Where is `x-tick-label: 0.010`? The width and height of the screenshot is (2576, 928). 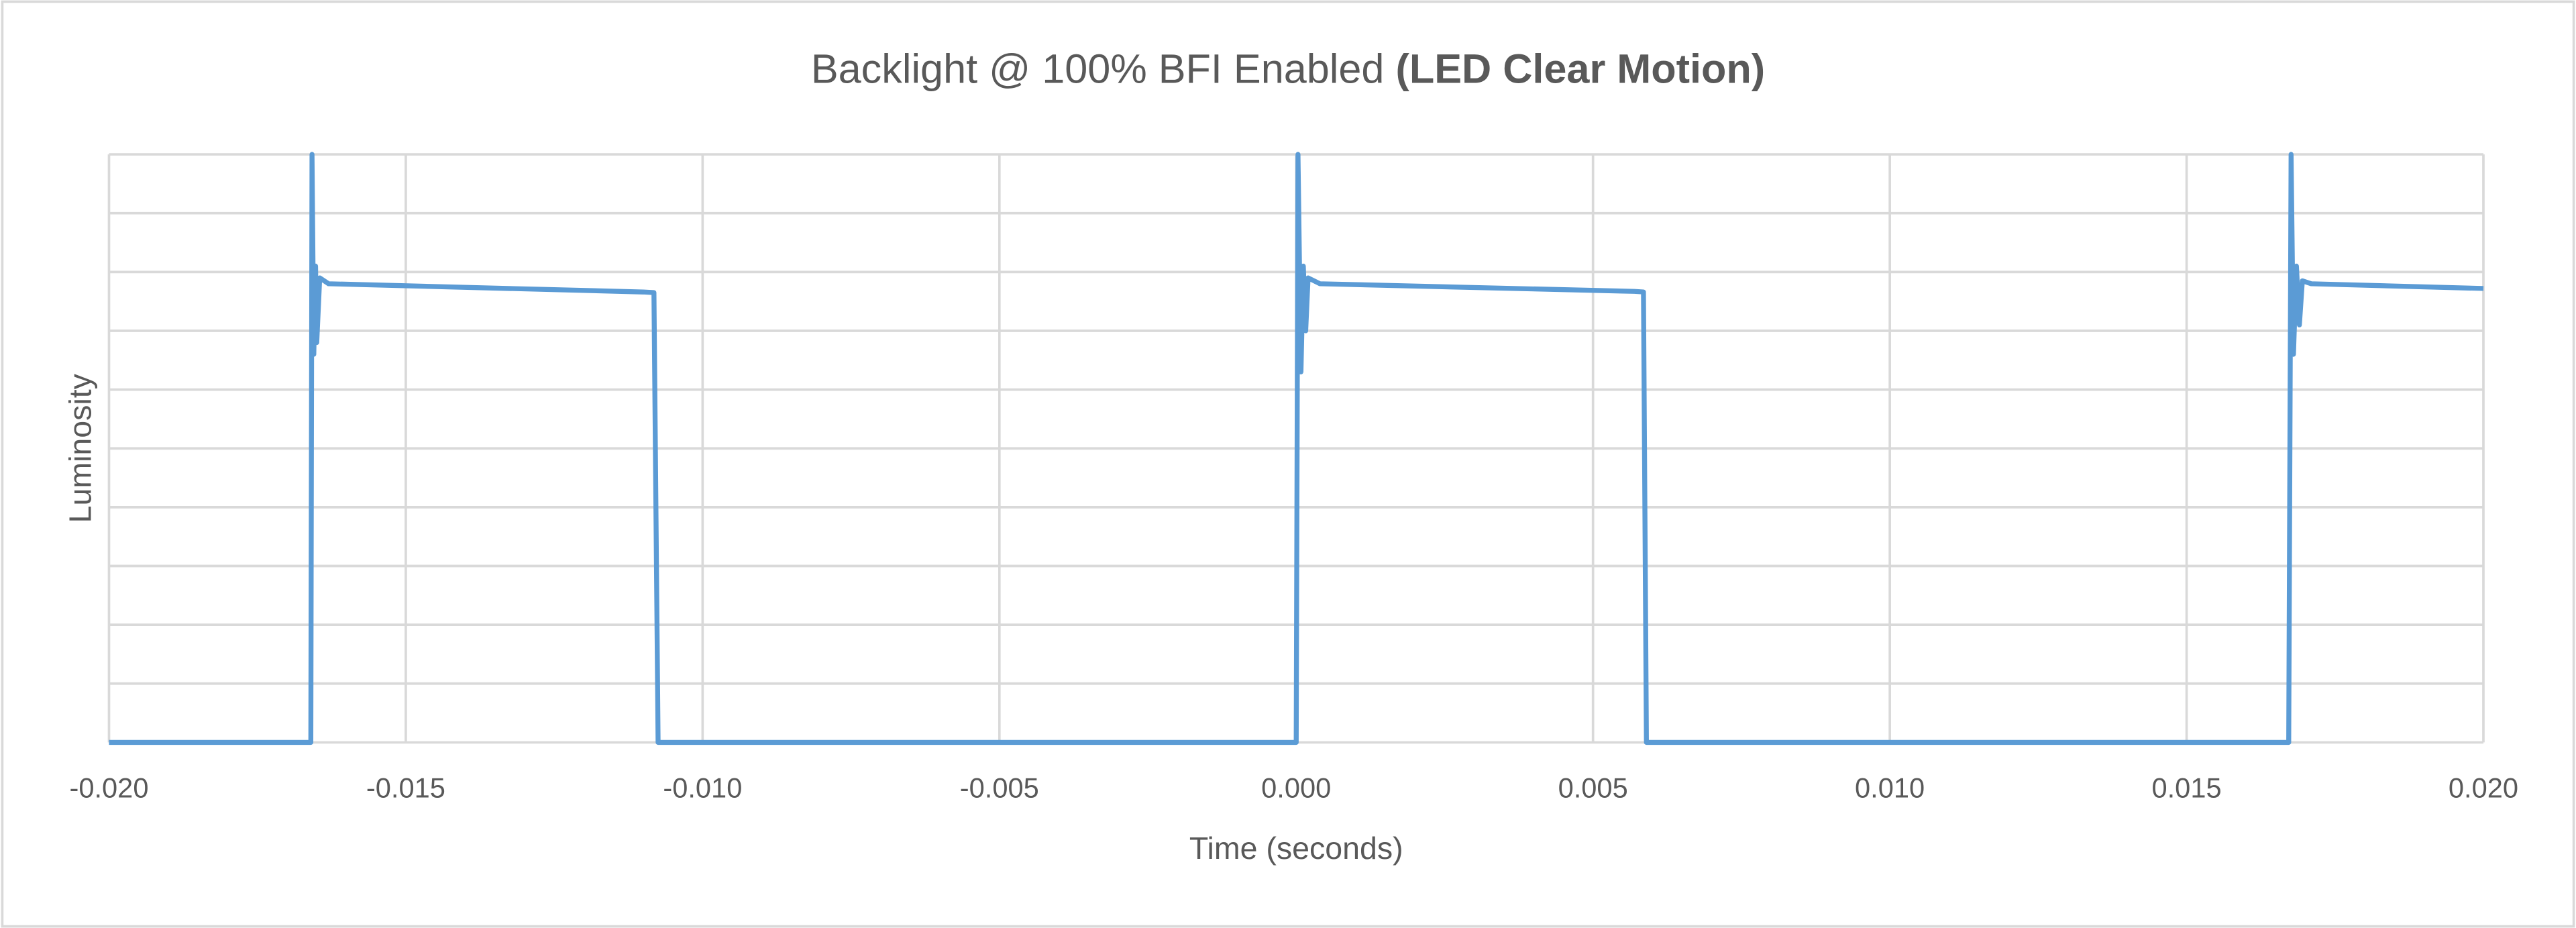 x-tick-label: 0.010 is located at coordinates (1890, 787).